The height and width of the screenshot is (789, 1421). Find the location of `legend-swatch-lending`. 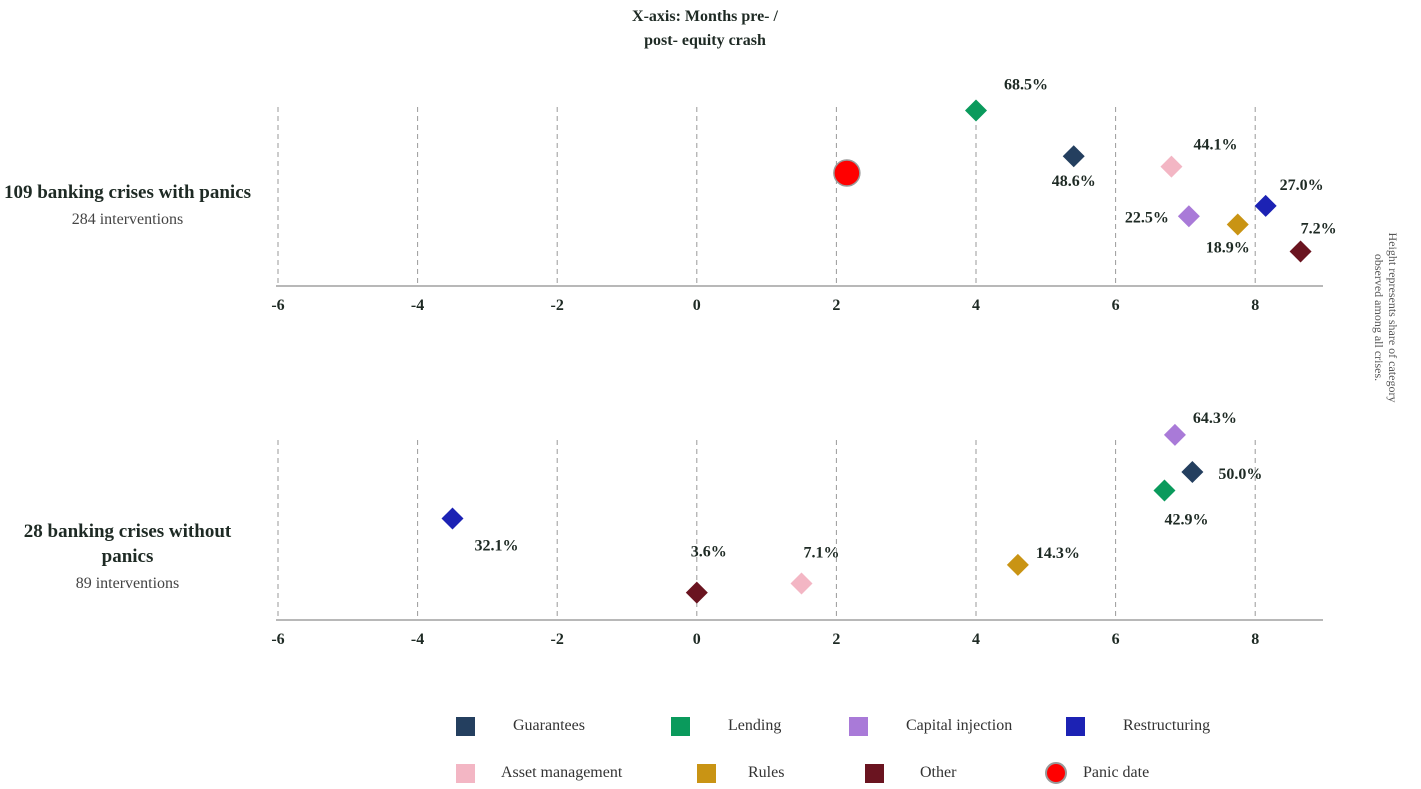

legend-swatch-lending is located at coordinates (680, 726).